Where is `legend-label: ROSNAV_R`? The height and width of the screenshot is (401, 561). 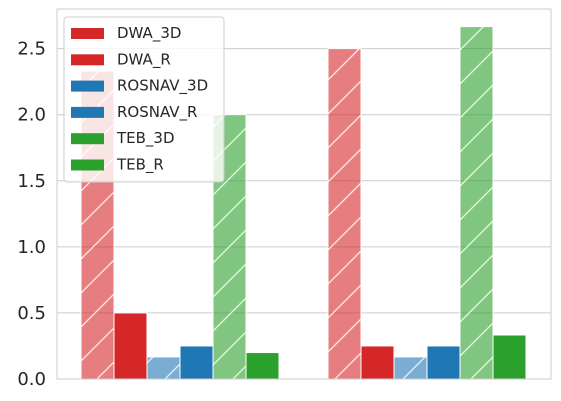
legend-label: ROSNAV_R is located at coordinates (157, 112).